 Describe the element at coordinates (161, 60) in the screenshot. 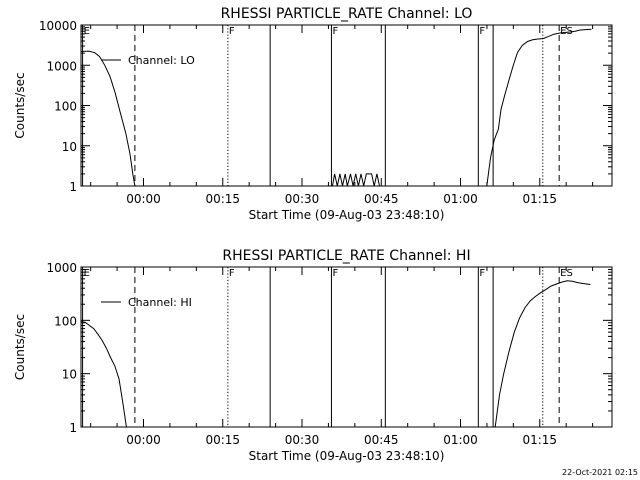

I see `legend-label: Channel: LO` at that location.